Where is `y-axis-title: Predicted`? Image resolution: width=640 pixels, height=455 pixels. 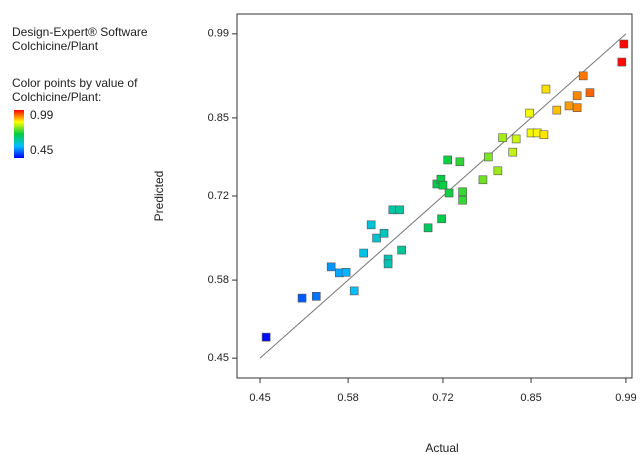
y-axis-title: Predicted is located at coordinates (159, 196).